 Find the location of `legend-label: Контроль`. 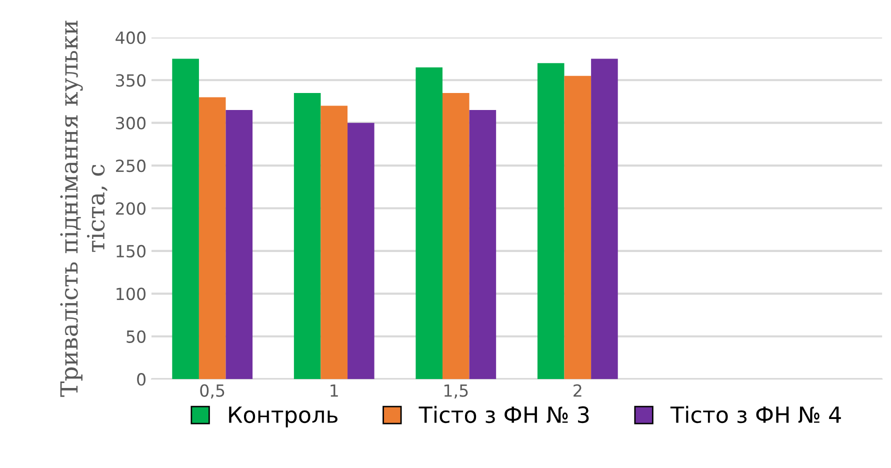

legend-label: Контроль is located at coordinates (283, 417).